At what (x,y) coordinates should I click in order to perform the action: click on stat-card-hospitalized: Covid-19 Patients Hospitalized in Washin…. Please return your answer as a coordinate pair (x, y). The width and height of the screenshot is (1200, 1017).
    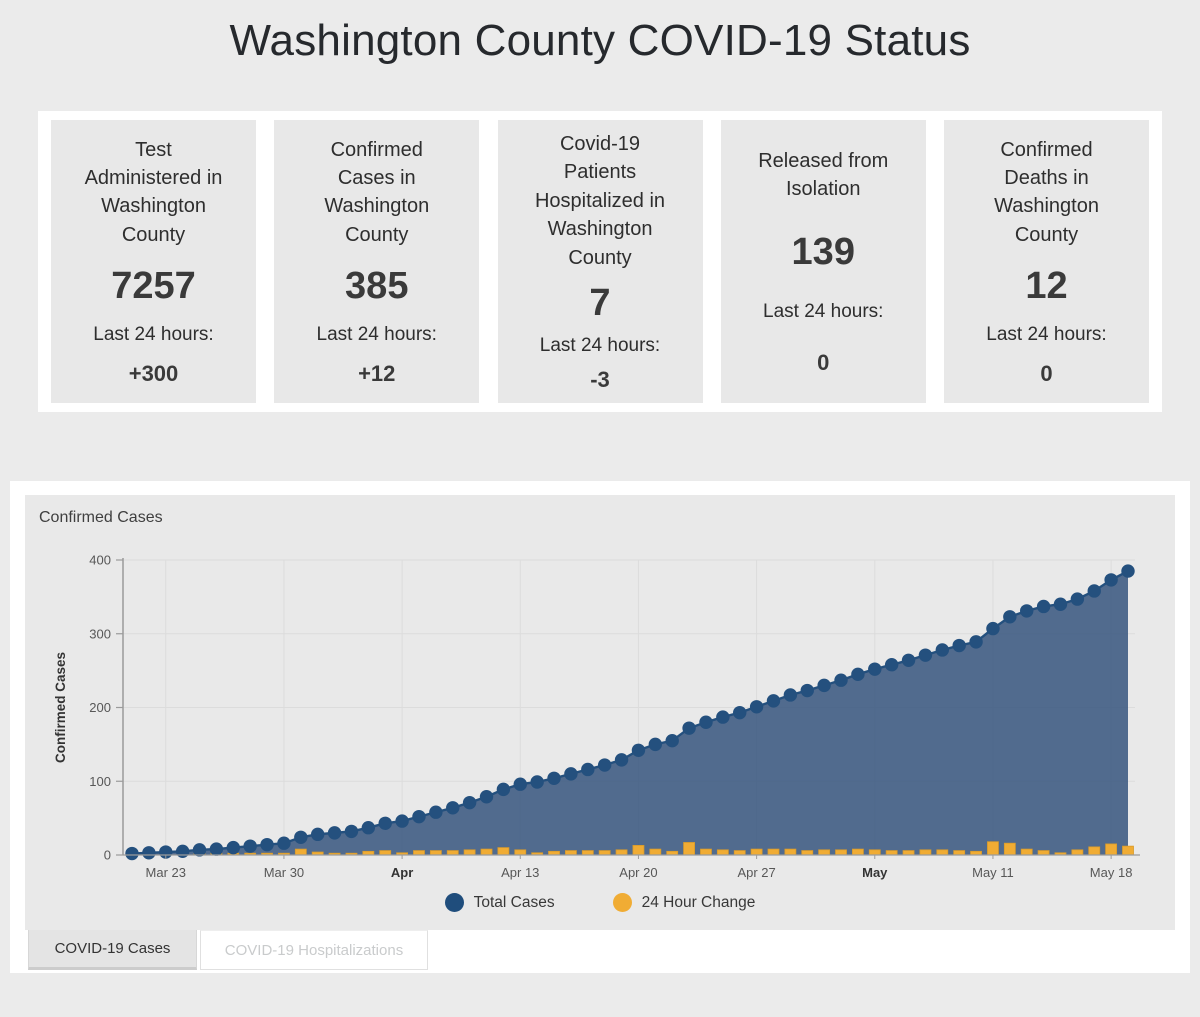
    Looking at the image, I should click on (600, 261).